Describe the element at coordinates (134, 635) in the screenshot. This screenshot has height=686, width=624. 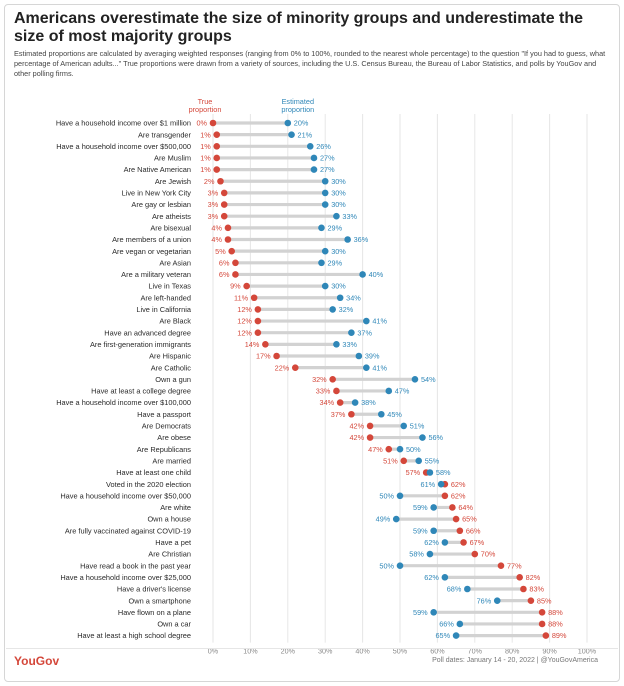
I see `row-label: Have at least a high school degree` at that location.